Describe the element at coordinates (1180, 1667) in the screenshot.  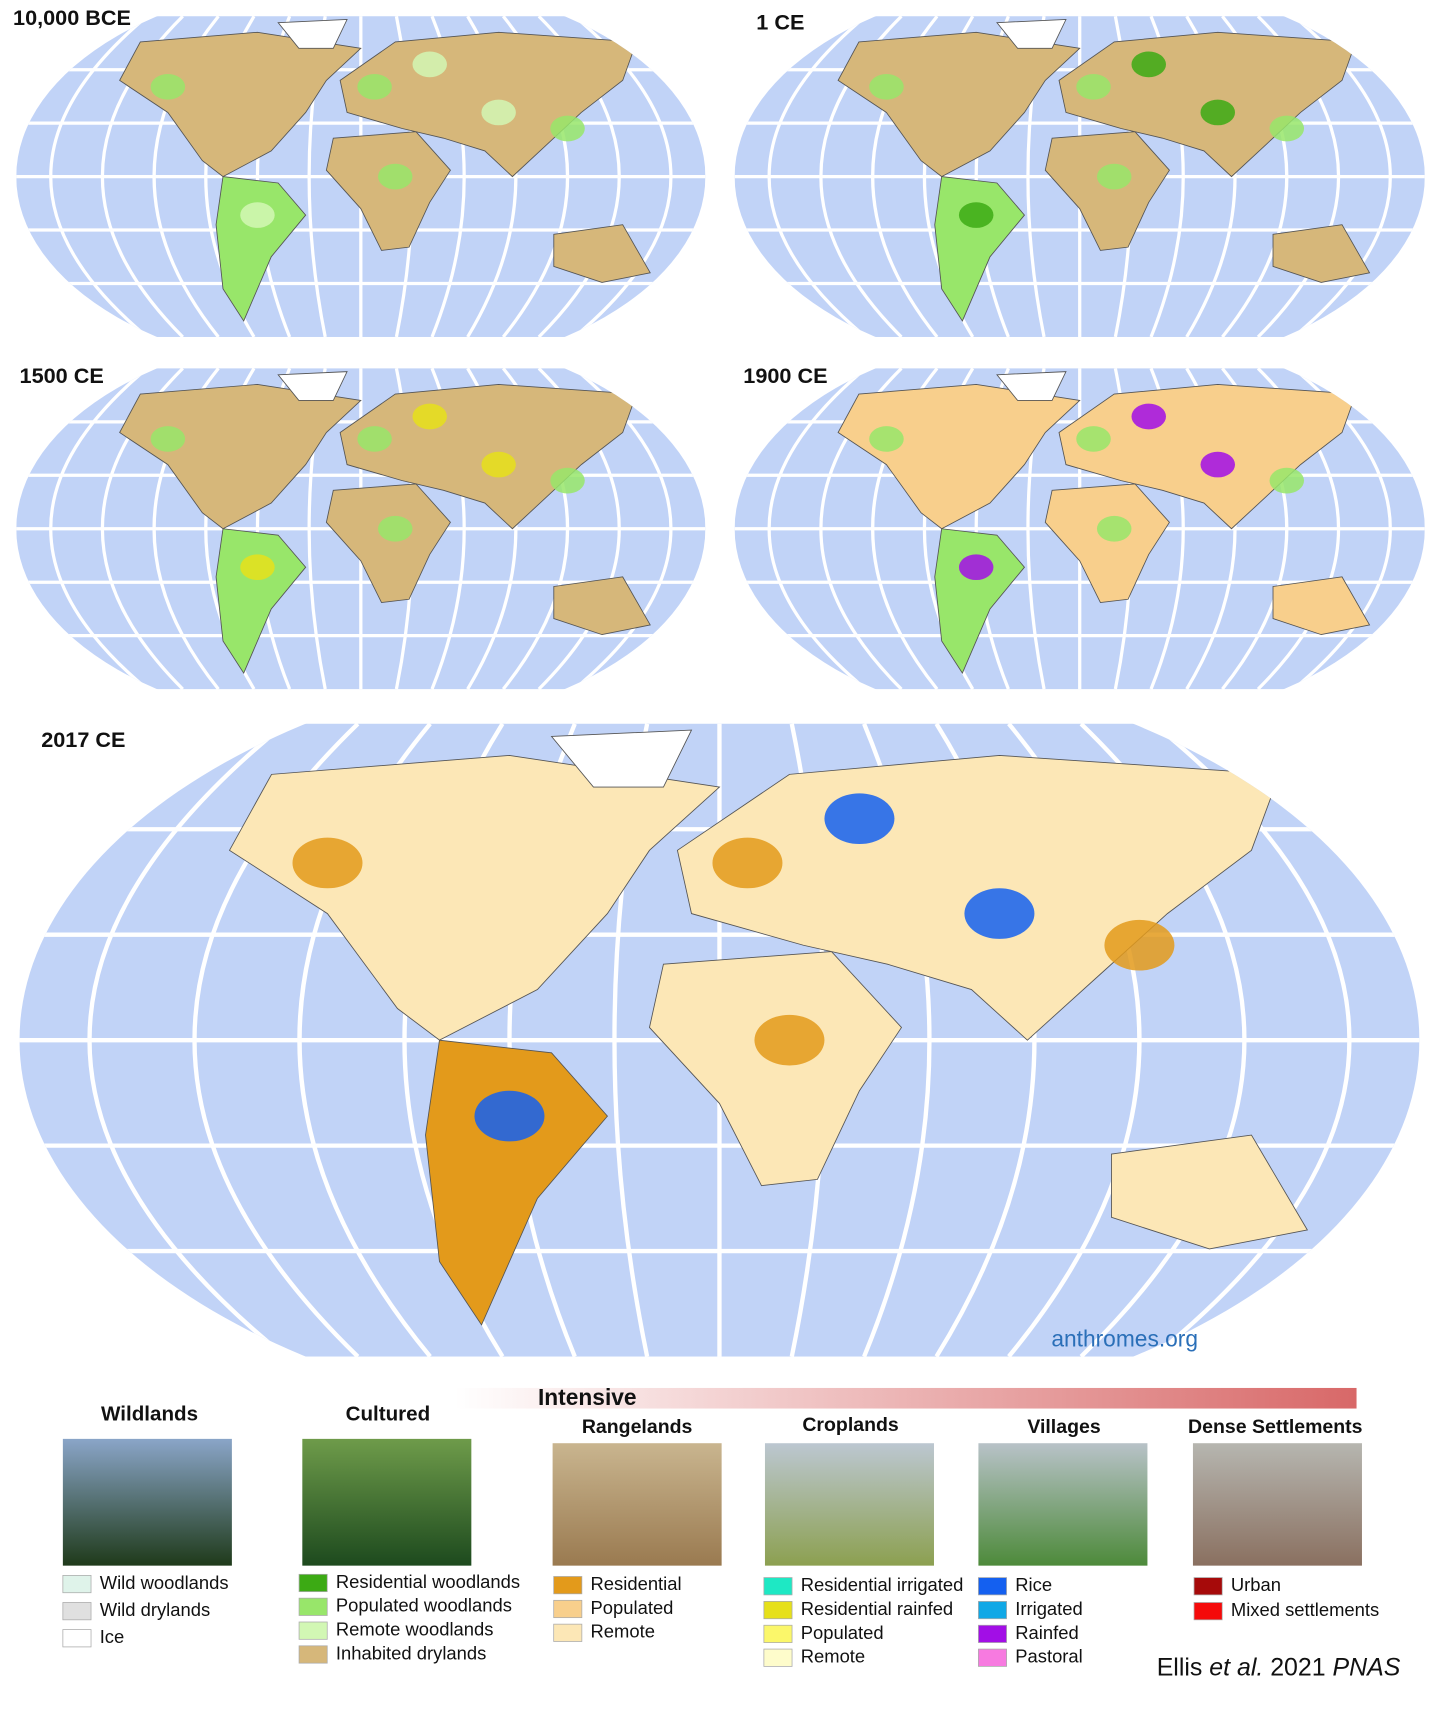
I see `citation-author: Ellis` at that location.